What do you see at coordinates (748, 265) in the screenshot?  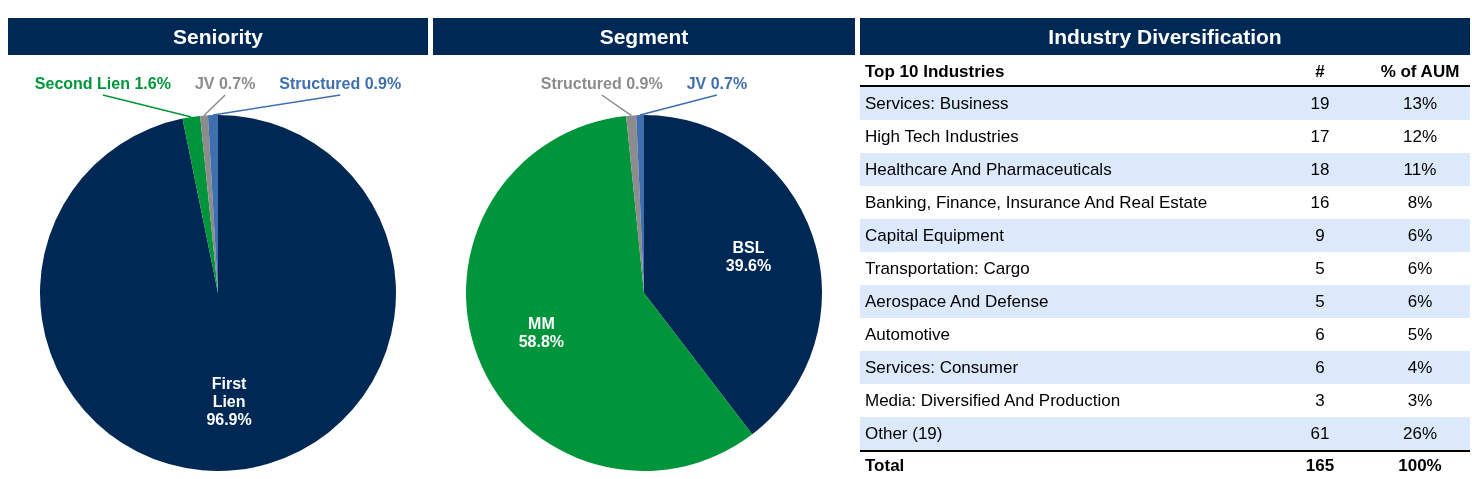 I see `data-label: 39.6%` at bounding box center [748, 265].